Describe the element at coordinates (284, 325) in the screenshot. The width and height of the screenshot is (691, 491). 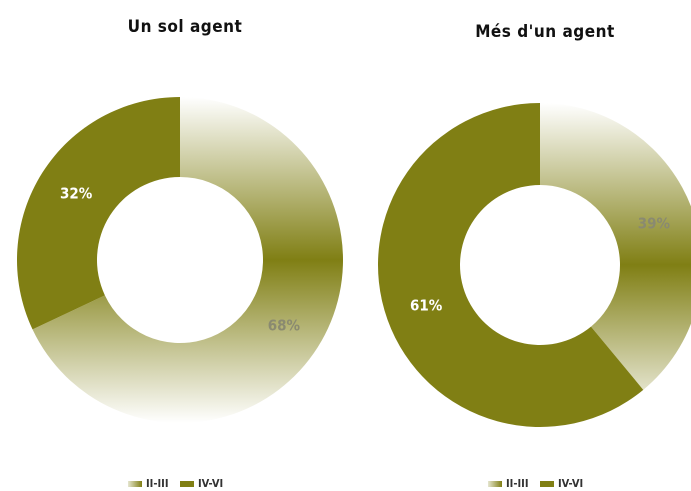
I see `data-label: 68%` at that location.